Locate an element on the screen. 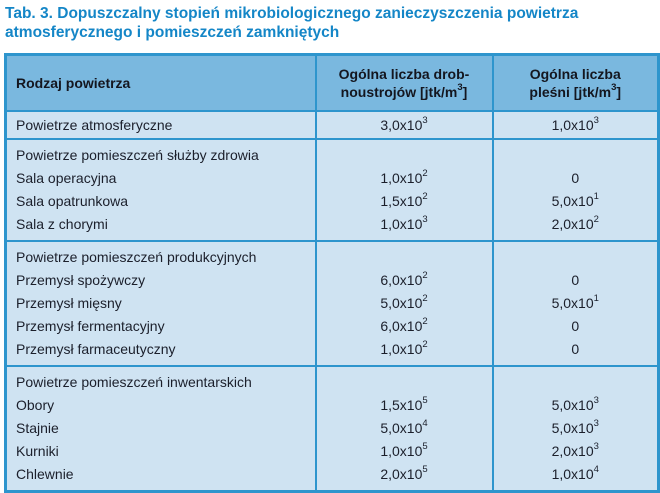 The width and height of the screenshot is (660, 493). section-group-label: Powietrze pomieszczeń służby zdrowia is located at coordinates (137, 155).